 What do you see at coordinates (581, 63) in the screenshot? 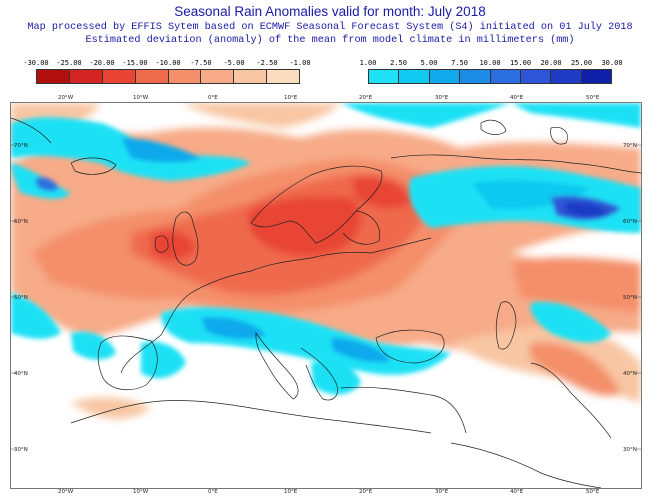
I see `pos-tick: 25.00` at bounding box center [581, 63].